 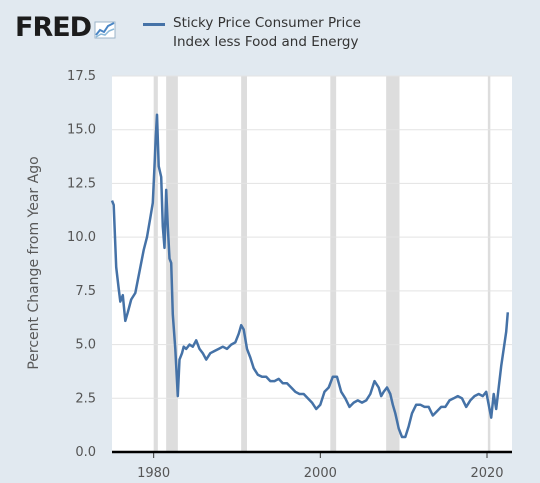 What do you see at coordinates (81, 237) in the screenshot?
I see `y-tick-label: 10.0` at bounding box center [81, 237].